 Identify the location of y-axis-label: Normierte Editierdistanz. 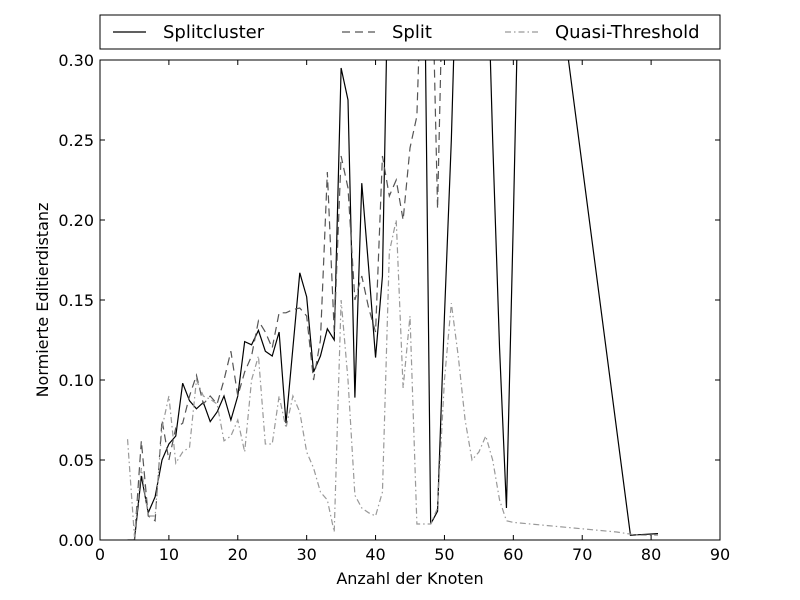
(42, 300).